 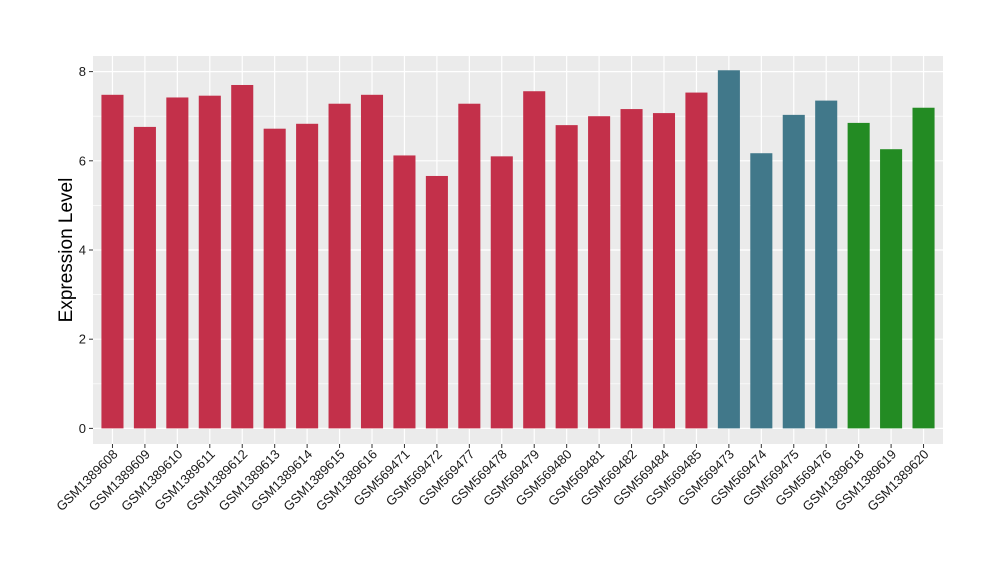 I want to click on y-tick-label: 0, so click(x=82, y=428).